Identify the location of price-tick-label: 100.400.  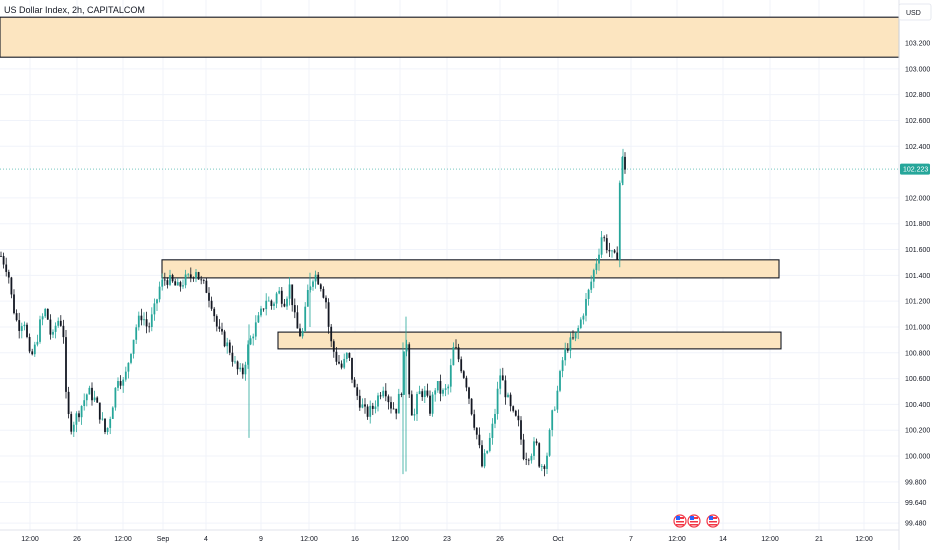
(917, 405).